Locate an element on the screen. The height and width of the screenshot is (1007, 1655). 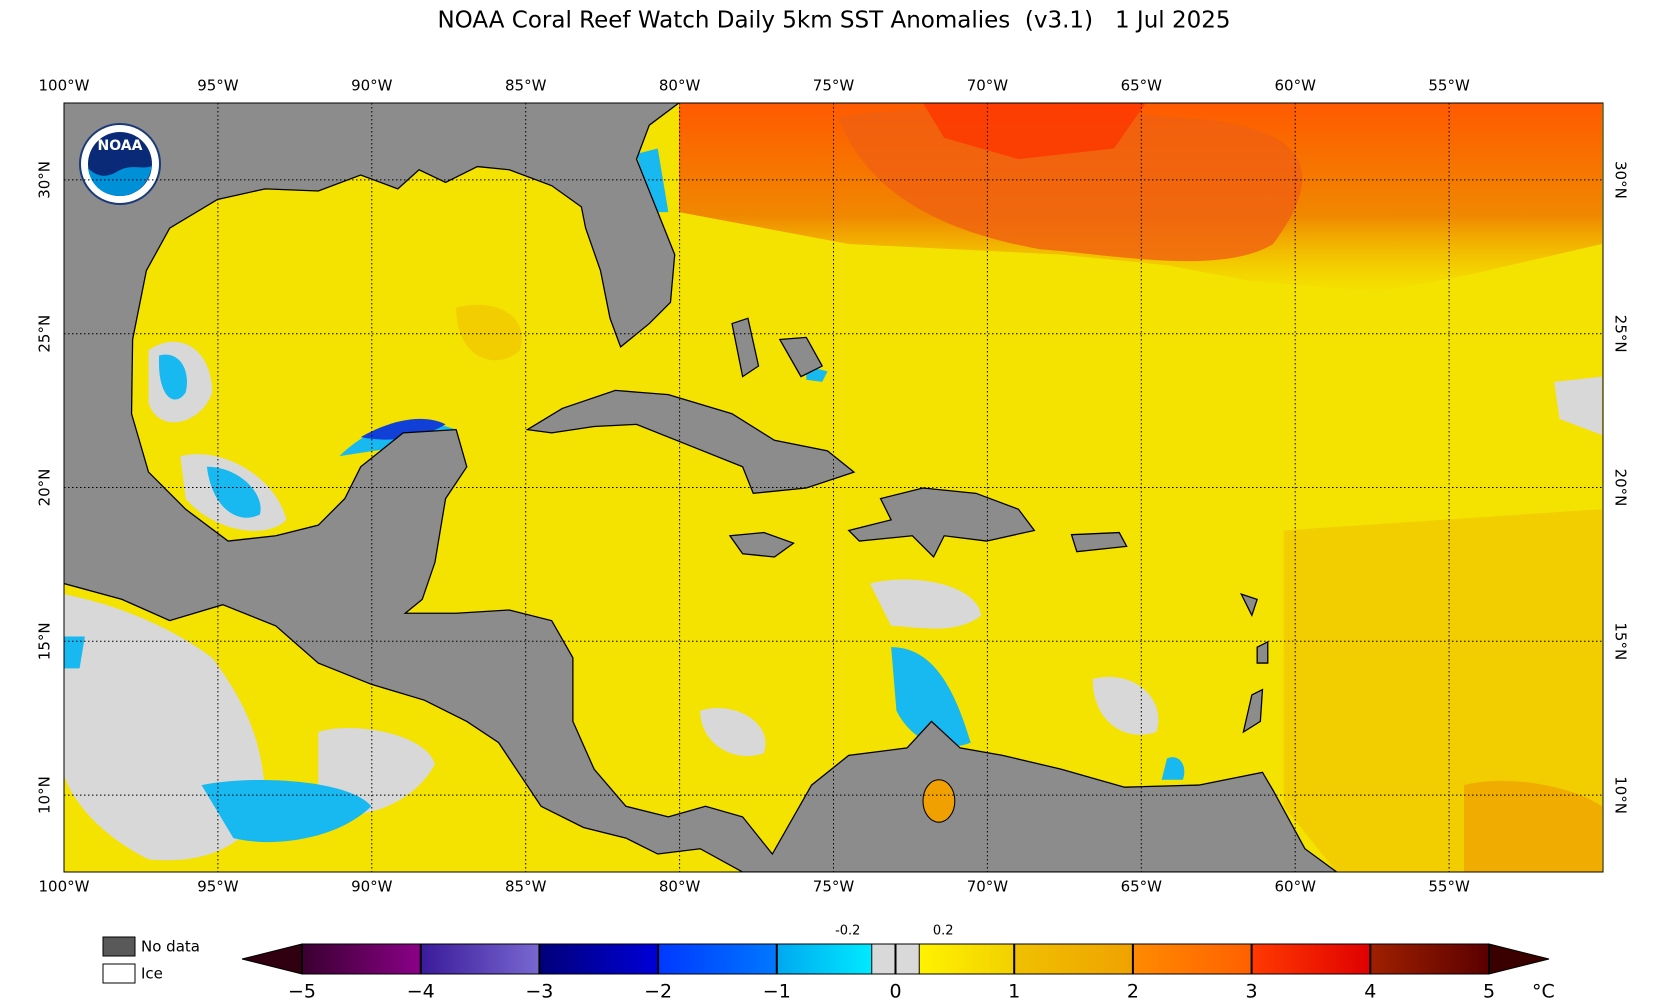
island is located at coordinates (939, 801).